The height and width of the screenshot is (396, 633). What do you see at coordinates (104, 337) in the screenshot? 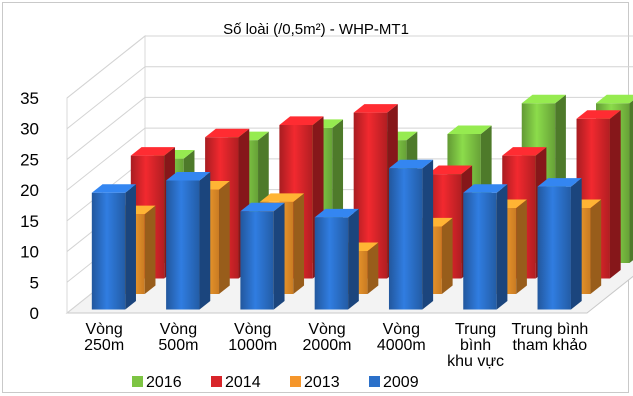
I see `x-category-label: Vòng 250m` at bounding box center [104, 337].